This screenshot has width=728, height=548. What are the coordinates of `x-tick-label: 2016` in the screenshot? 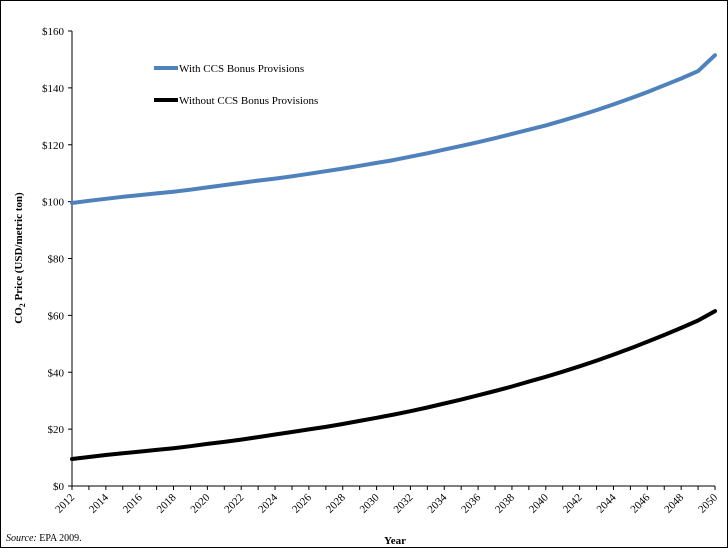 It's located at (133, 503).